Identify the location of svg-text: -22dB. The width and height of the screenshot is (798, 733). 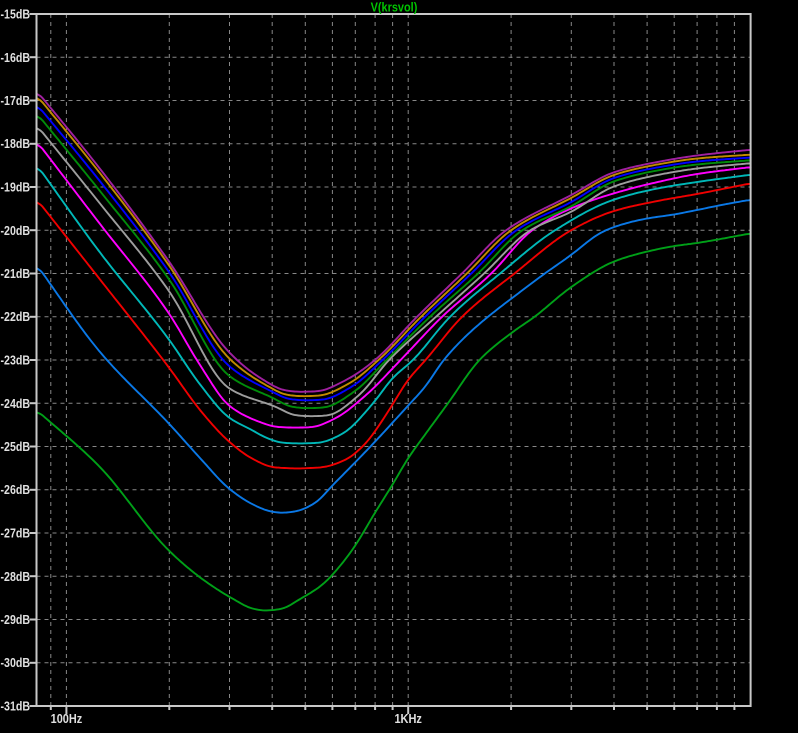
(16, 317).